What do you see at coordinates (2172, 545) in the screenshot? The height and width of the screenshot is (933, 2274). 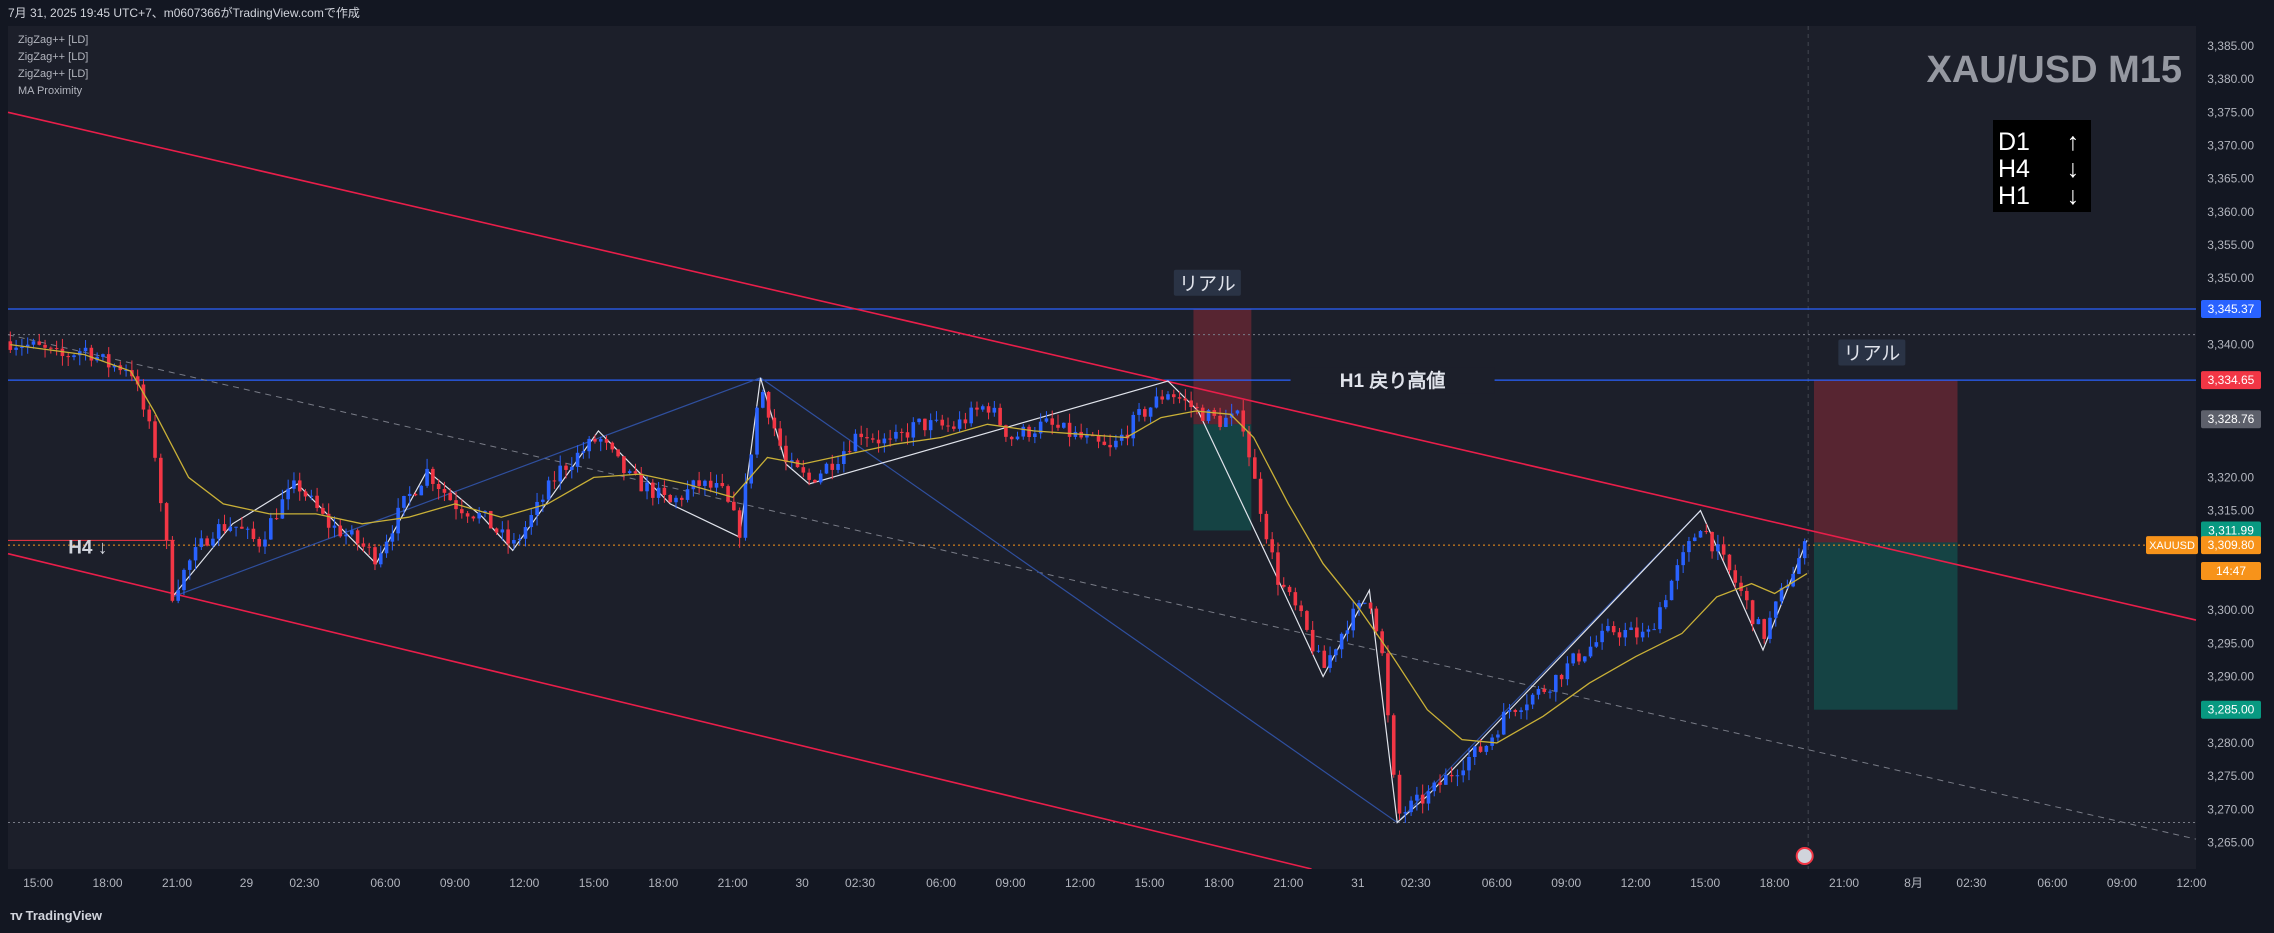 I see `symbol-tag` at bounding box center [2172, 545].